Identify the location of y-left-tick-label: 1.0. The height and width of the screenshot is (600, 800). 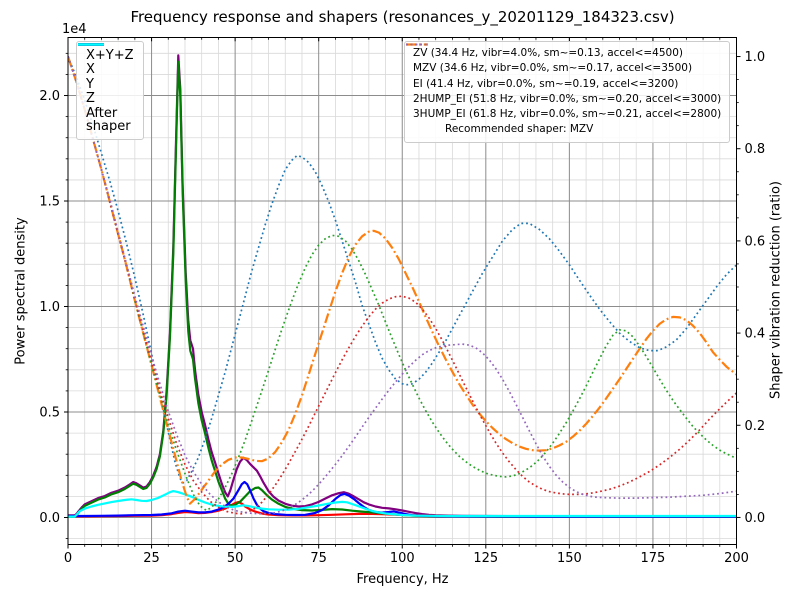
(49, 307).